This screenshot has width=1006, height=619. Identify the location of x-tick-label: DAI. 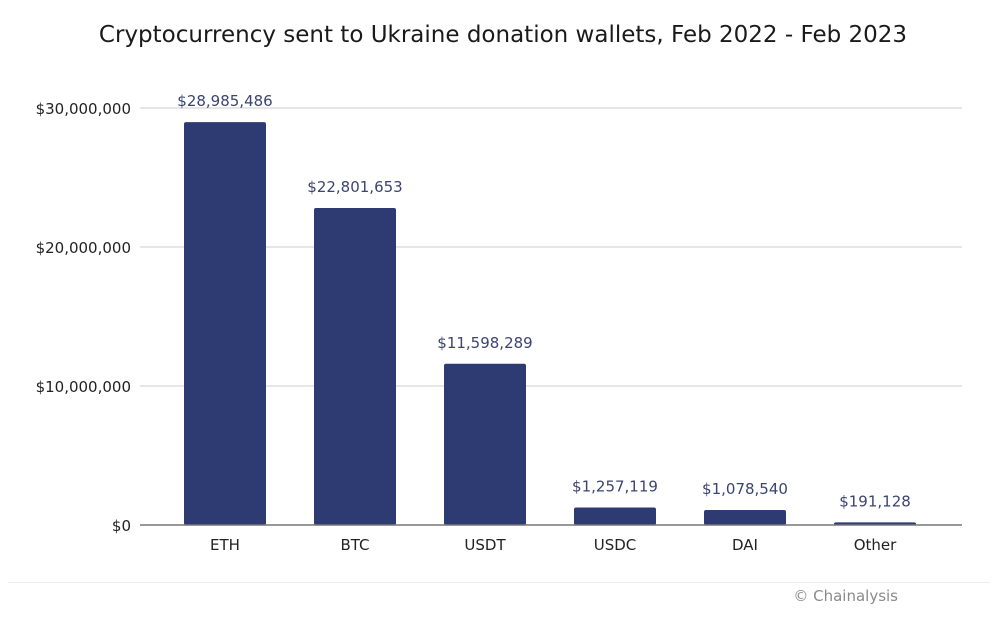
(745, 545).